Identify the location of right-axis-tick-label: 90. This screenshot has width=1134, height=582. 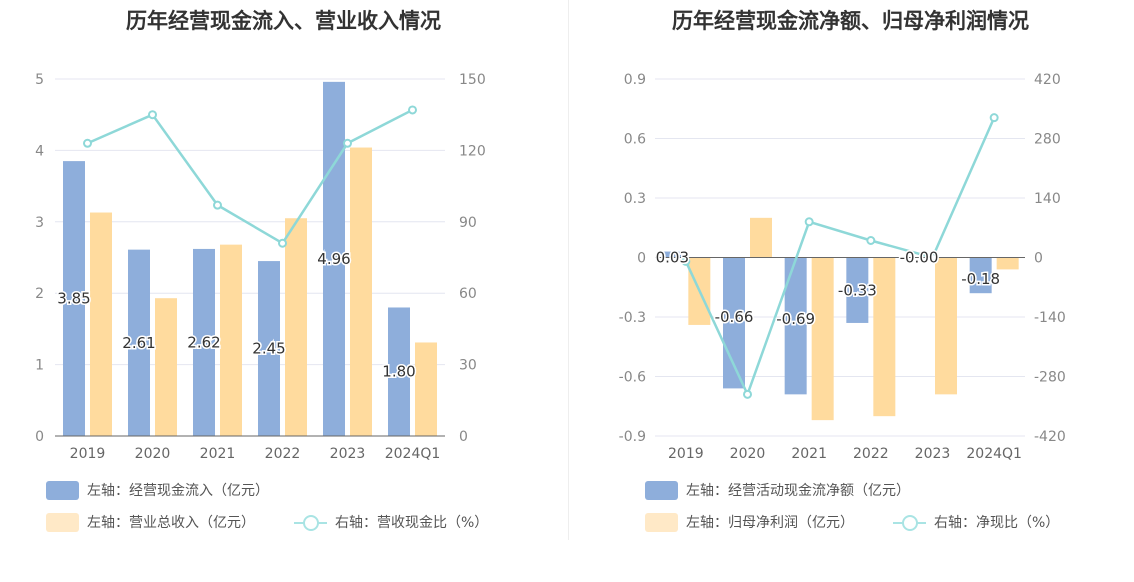
(468, 223).